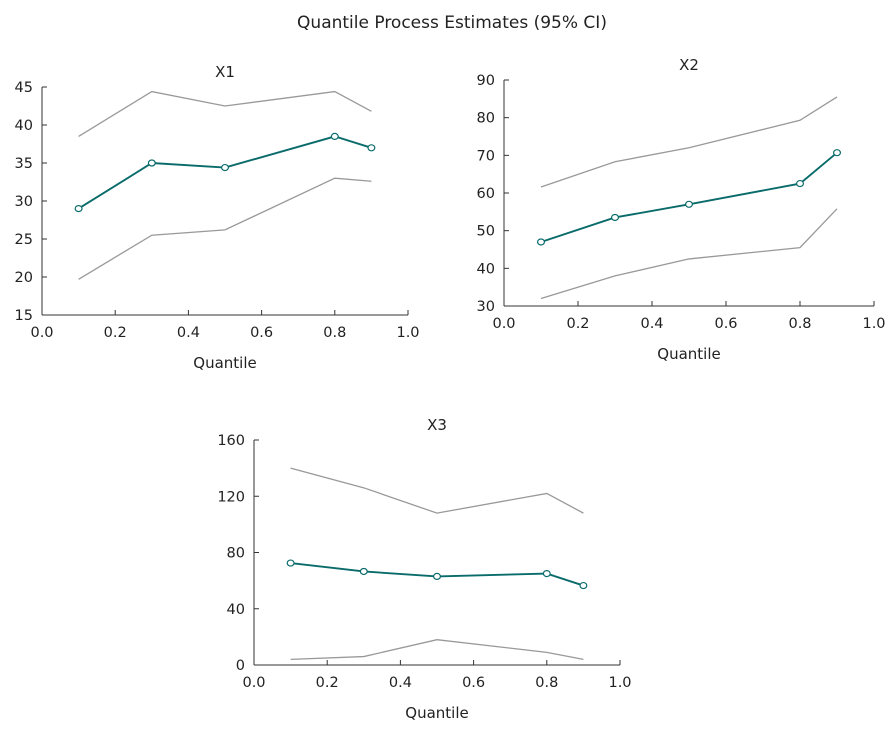  What do you see at coordinates (486, 232) in the screenshot?
I see `y-tick-label: 50` at bounding box center [486, 232].